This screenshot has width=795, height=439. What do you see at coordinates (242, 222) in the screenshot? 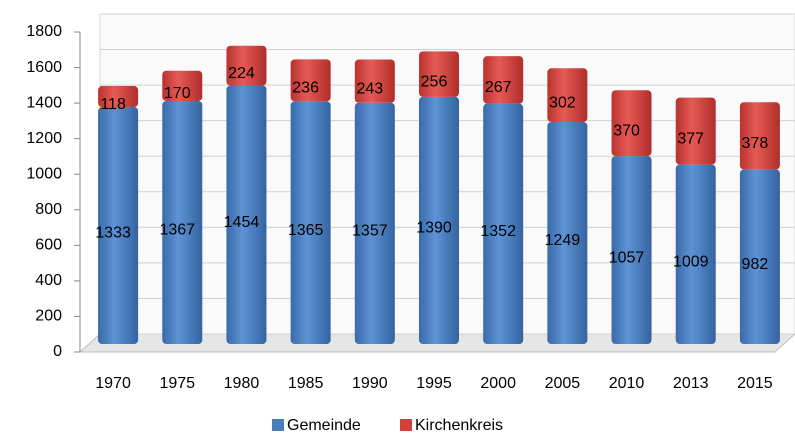
I see `data-label: 1454` at bounding box center [242, 222].